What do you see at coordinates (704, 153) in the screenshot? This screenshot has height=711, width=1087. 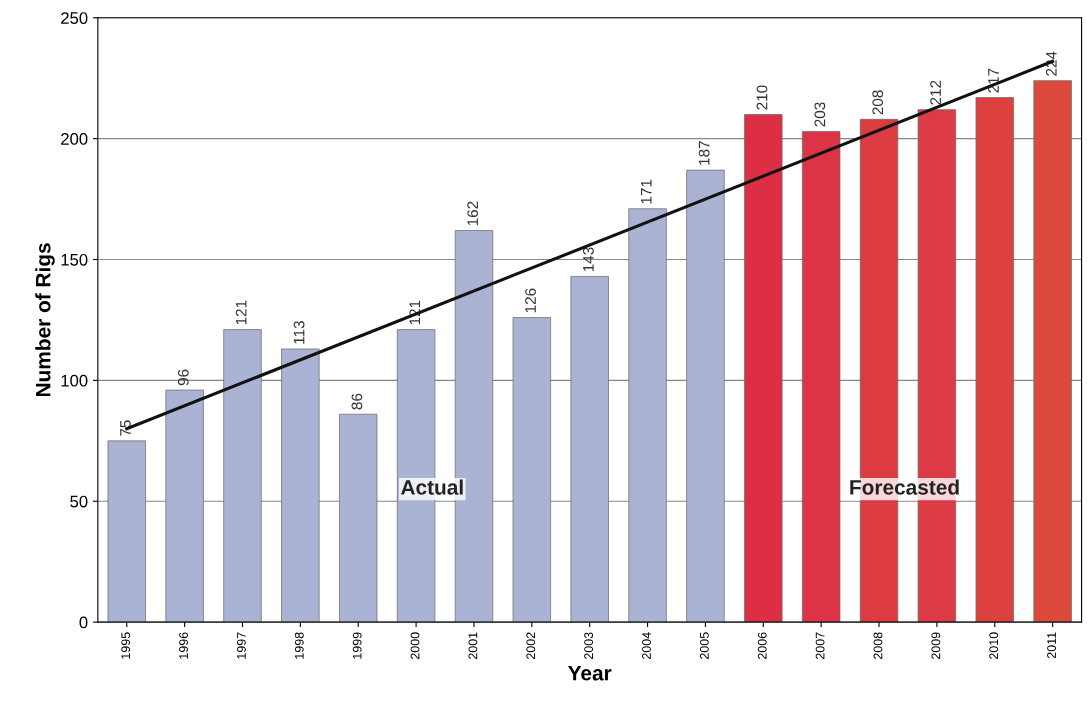 I see `data-label: 187` at bounding box center [704, 153].